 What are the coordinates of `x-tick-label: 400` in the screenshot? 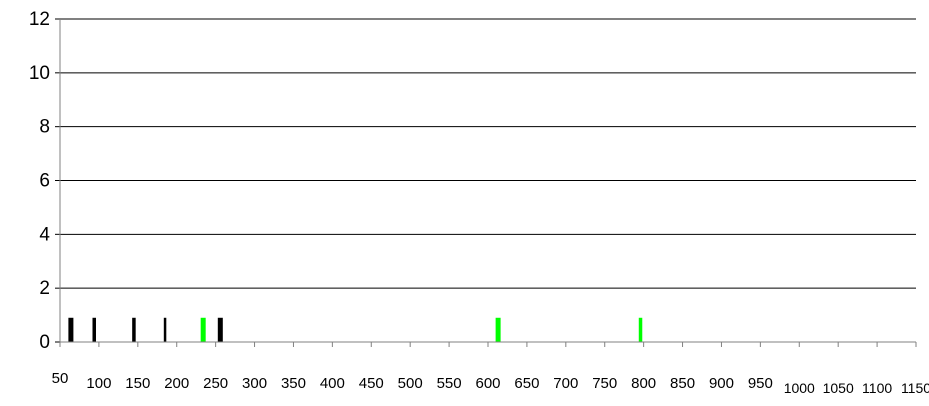 It's located at (332, 383).